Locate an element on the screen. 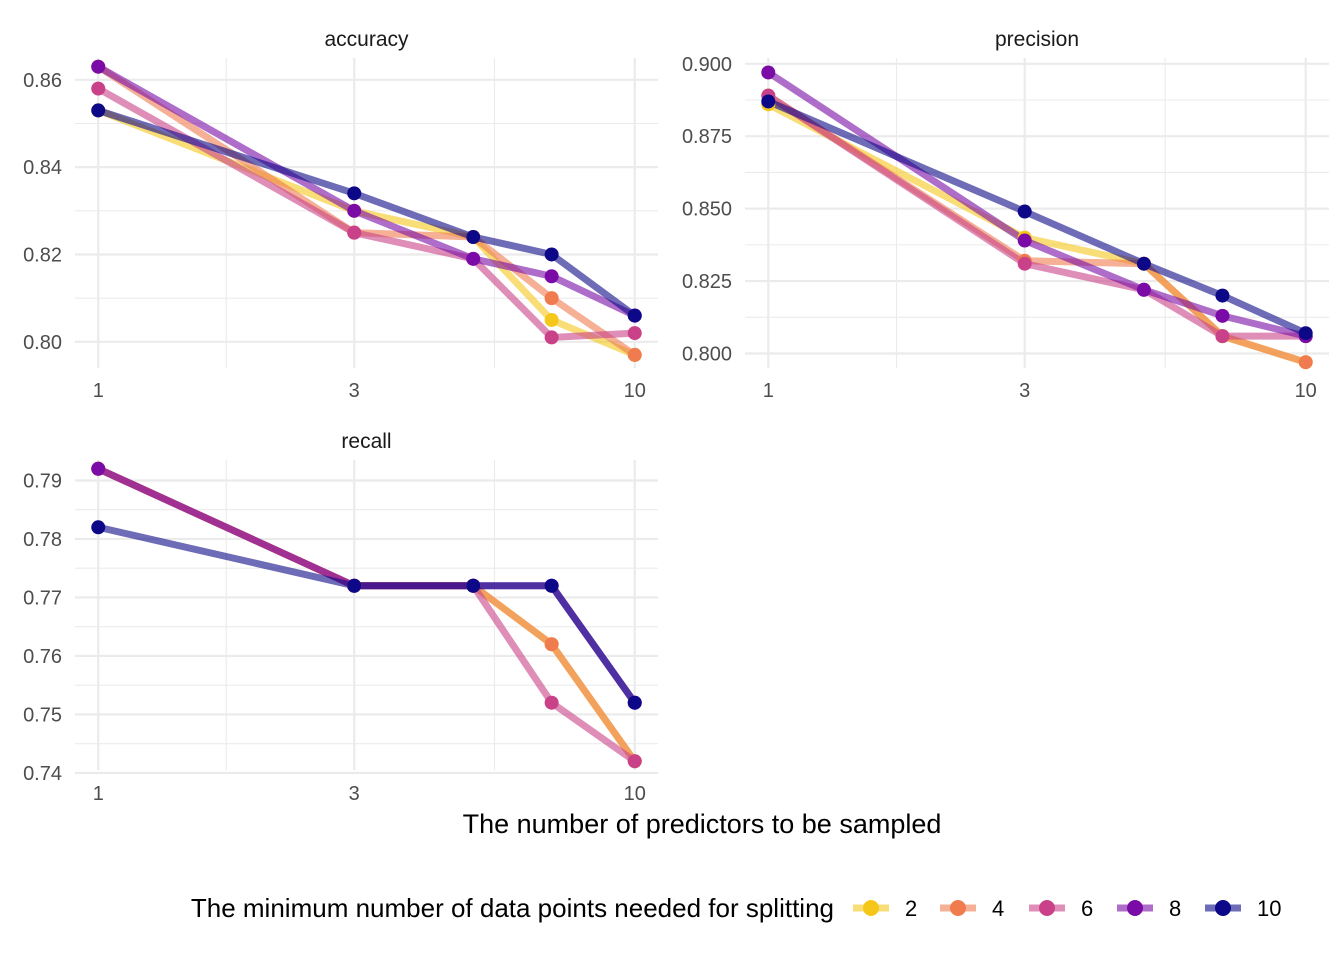 The width and height of the screenshot is (1344, 960). y-tick-label: 0.75 is located at coordinates (42, 715).